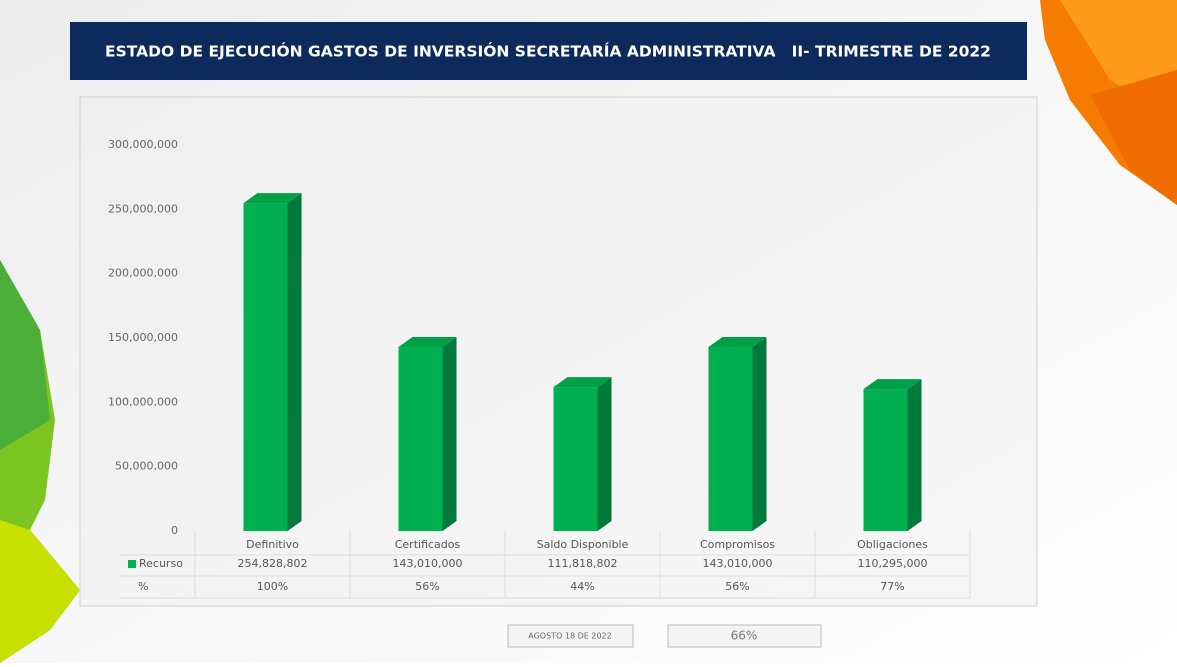 Image resolution: width=1177 pixels, height=667 pixels. What do you see at coordinates (892, 544) in the screenshot?
I see `x-tick-label: Obligaciones` at bounding box center [892, 544].